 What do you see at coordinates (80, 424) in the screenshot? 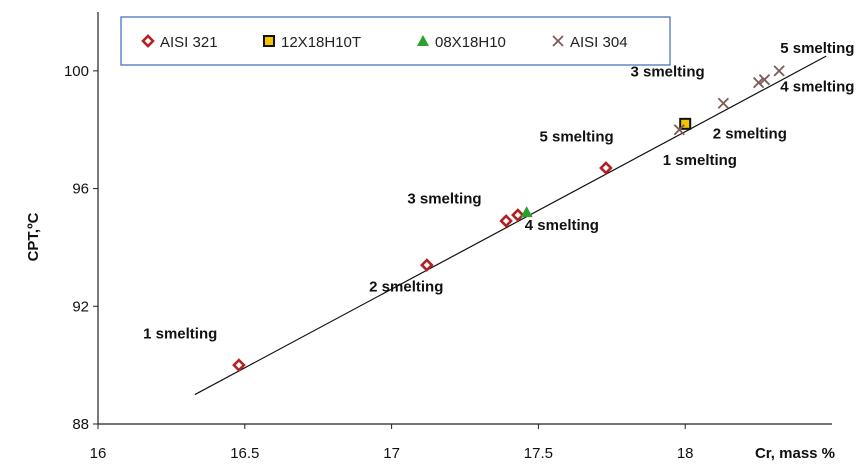
I see `y-tick-label: 88` at bounding box center [80, 424].